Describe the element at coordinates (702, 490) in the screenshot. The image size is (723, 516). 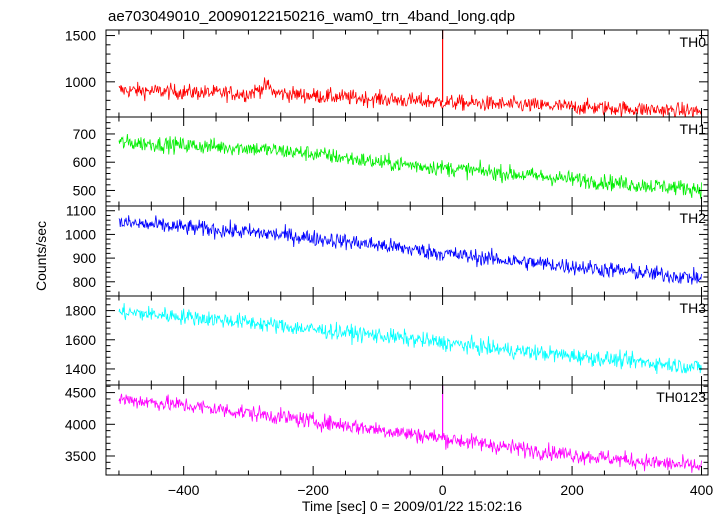
I see `x-tick-label: 400` at that location.